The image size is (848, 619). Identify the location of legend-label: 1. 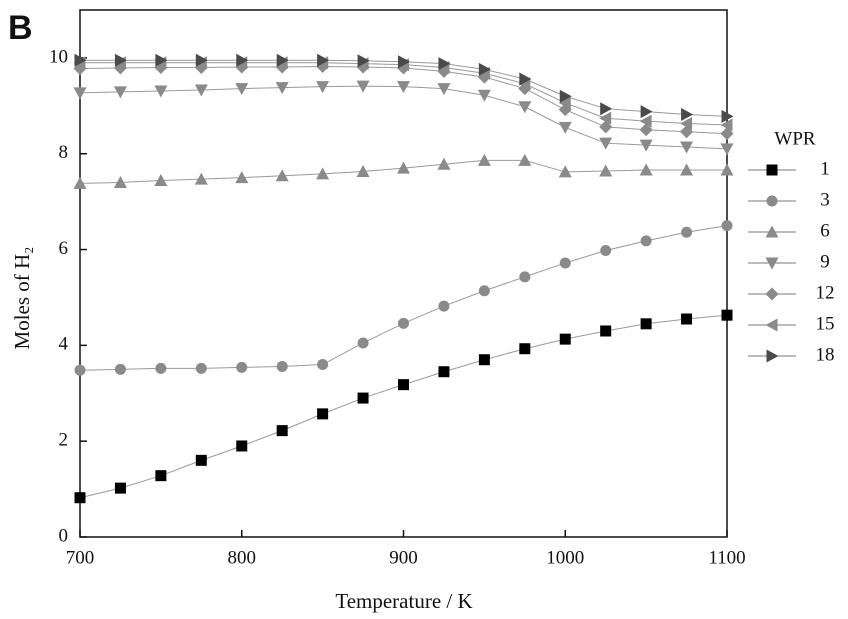
(825, 168).